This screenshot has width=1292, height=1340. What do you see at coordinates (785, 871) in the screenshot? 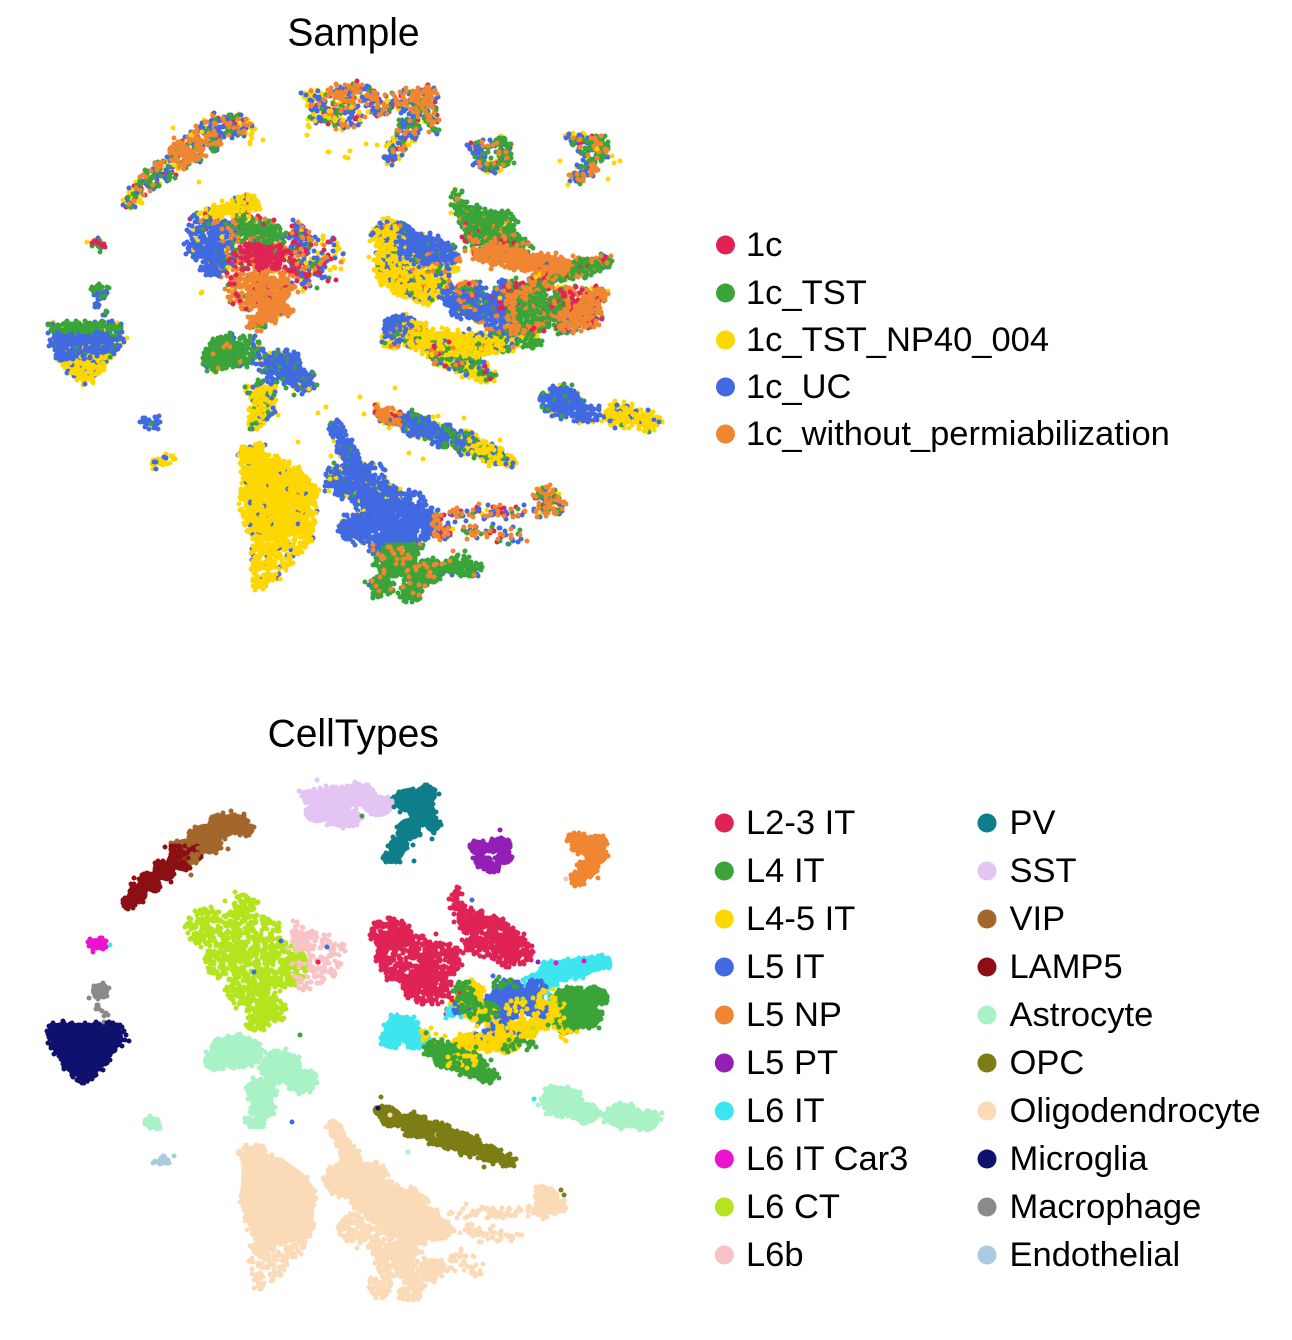
I see `svg-text: L4 IT` at bounding box center [785, 871].